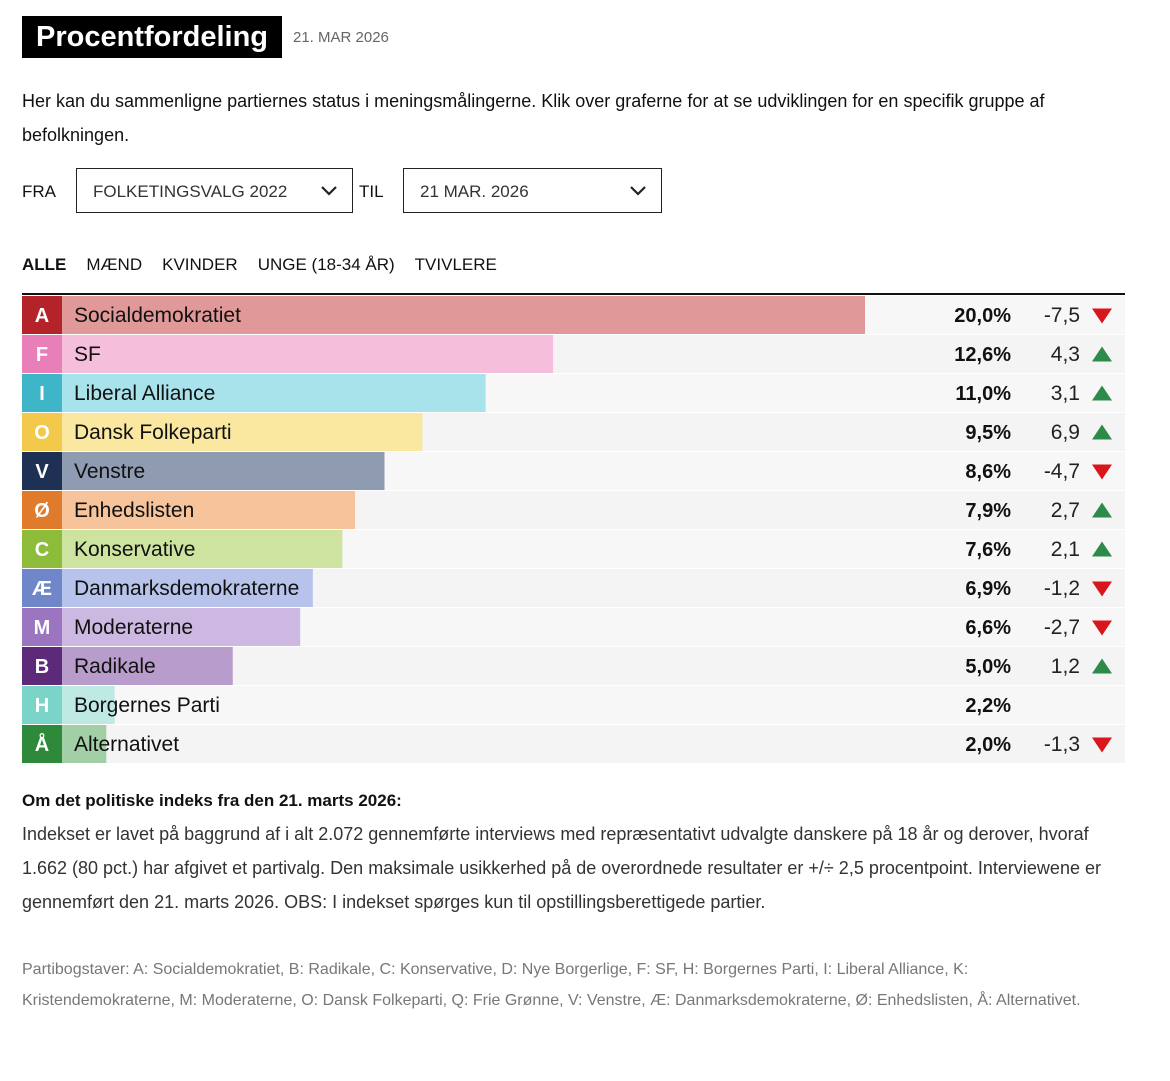 The height and width of the screenshot is (1081, 1170). Describe the element at coordinates (1065, 393) in the screenshot. I see `change-label: 3,1` at that location.